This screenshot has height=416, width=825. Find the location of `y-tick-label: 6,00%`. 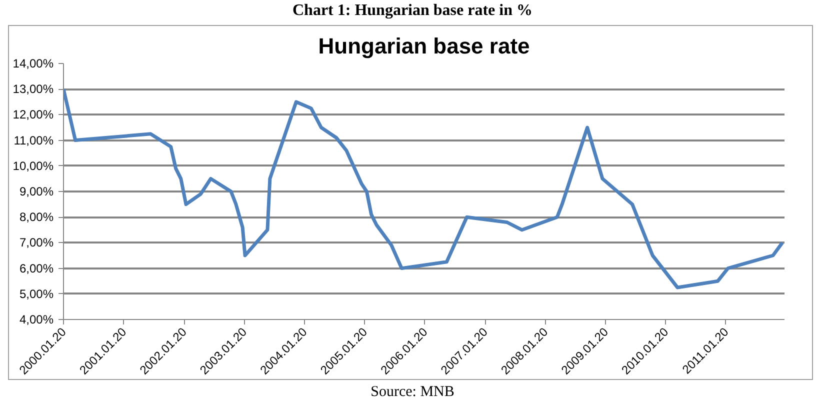

y-tick-label: 6,00% is located at coordinates (36, 268).